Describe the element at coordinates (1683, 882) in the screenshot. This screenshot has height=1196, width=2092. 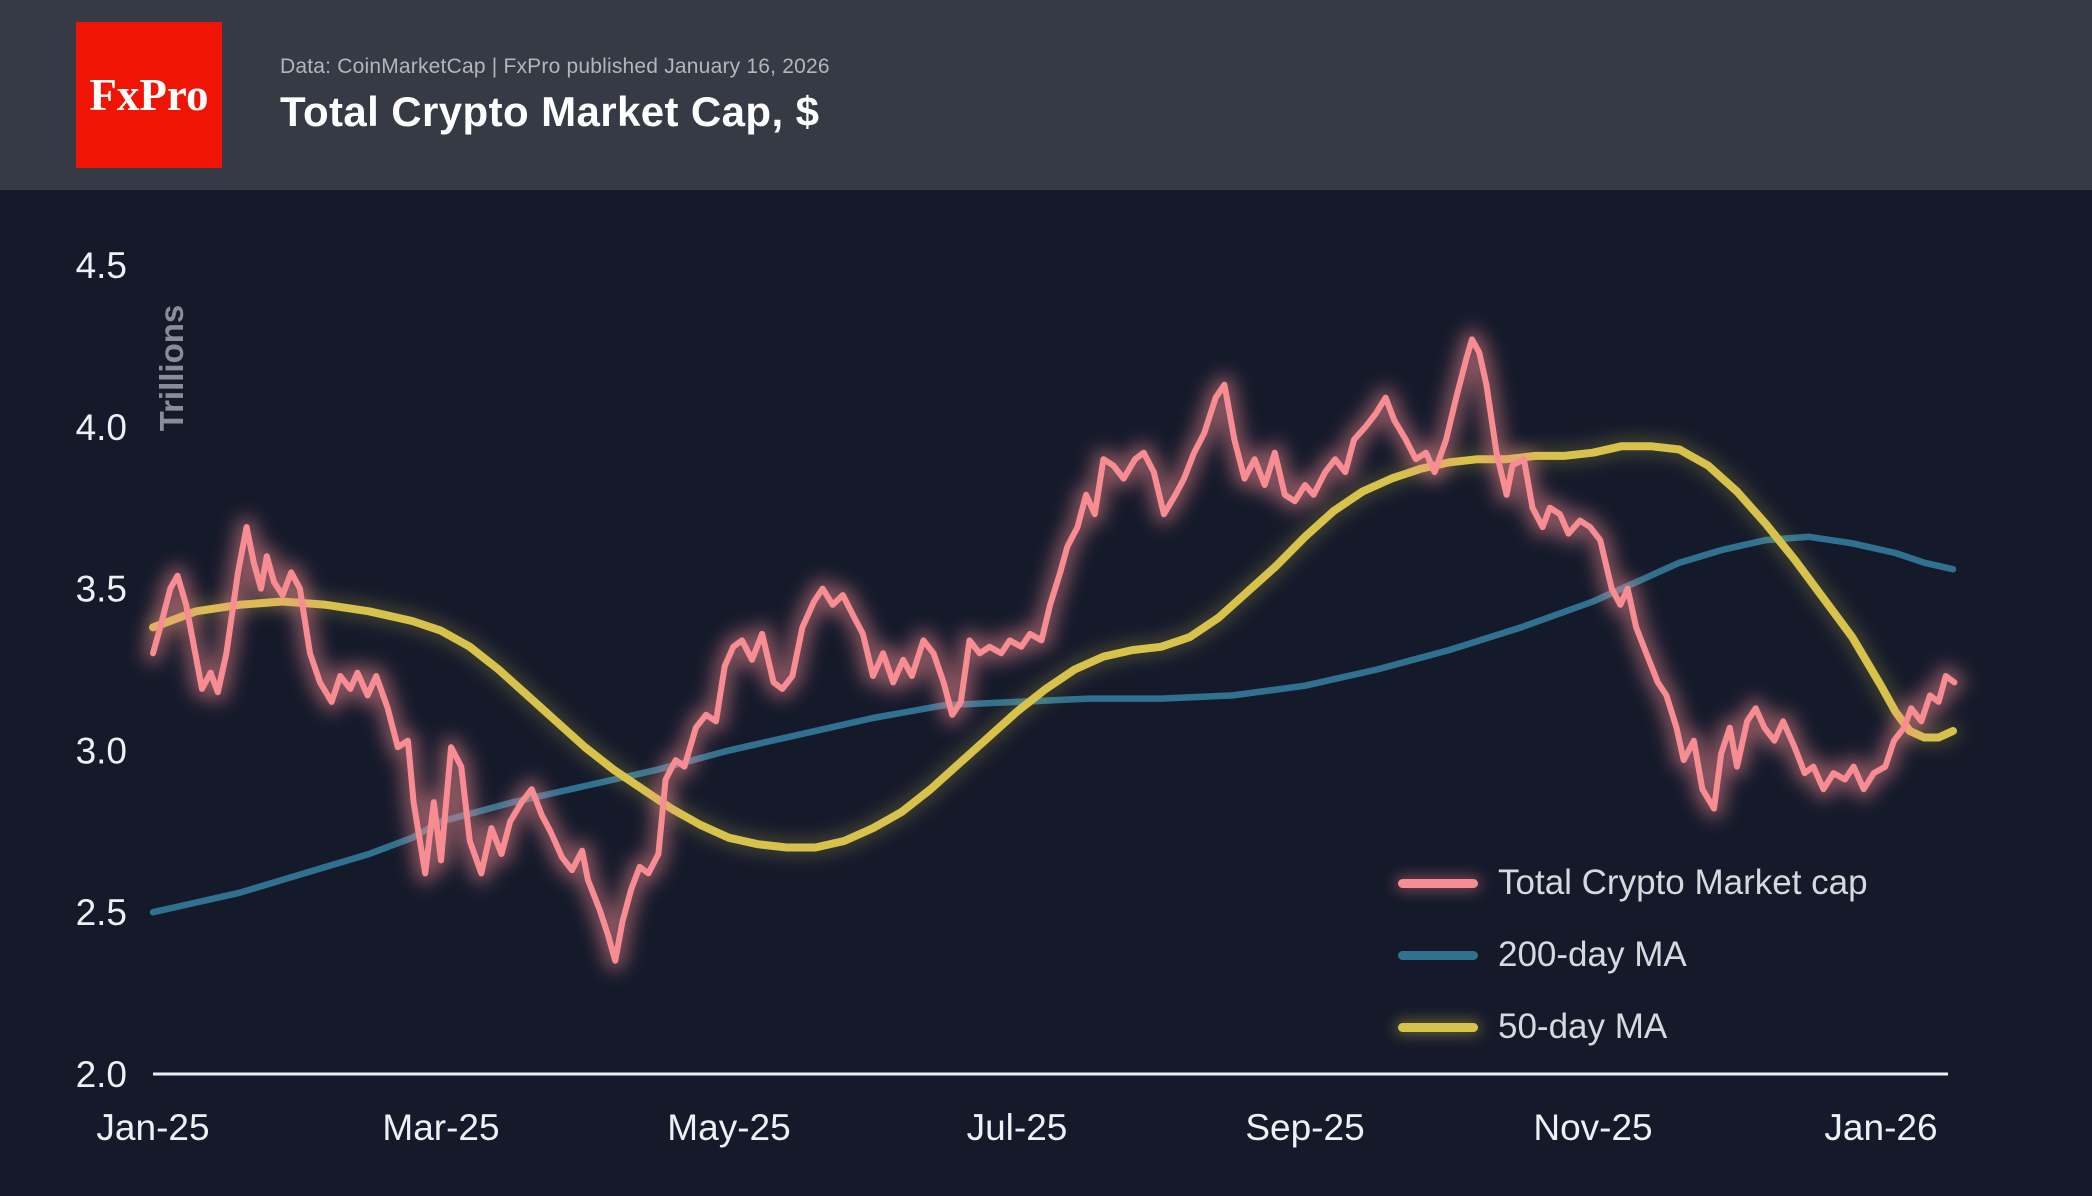
I see `legend-label-market-cap: Total Crypto Market cap` at that location.